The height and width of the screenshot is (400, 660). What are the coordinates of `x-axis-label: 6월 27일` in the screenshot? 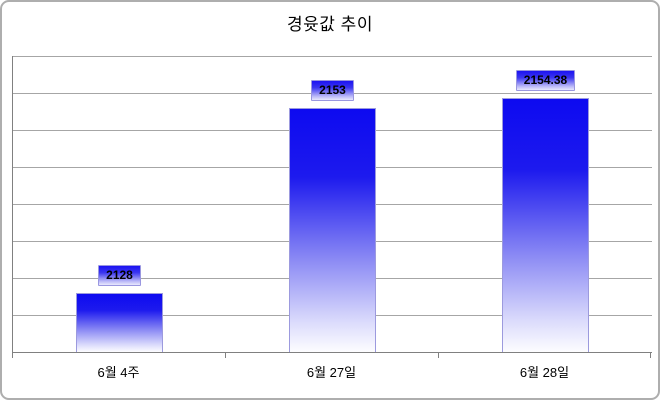 It's located at (331, 372).